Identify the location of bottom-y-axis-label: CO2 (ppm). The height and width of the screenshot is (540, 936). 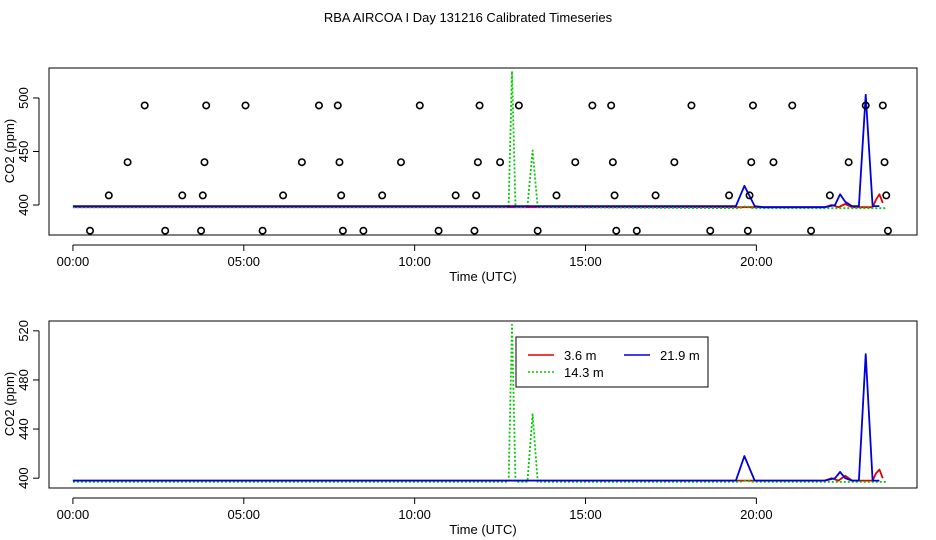
(9, 404).